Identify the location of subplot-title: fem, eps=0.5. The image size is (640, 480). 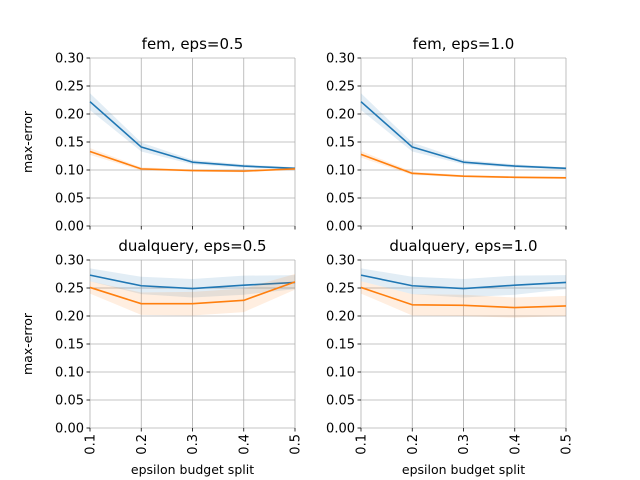
(193, 44).